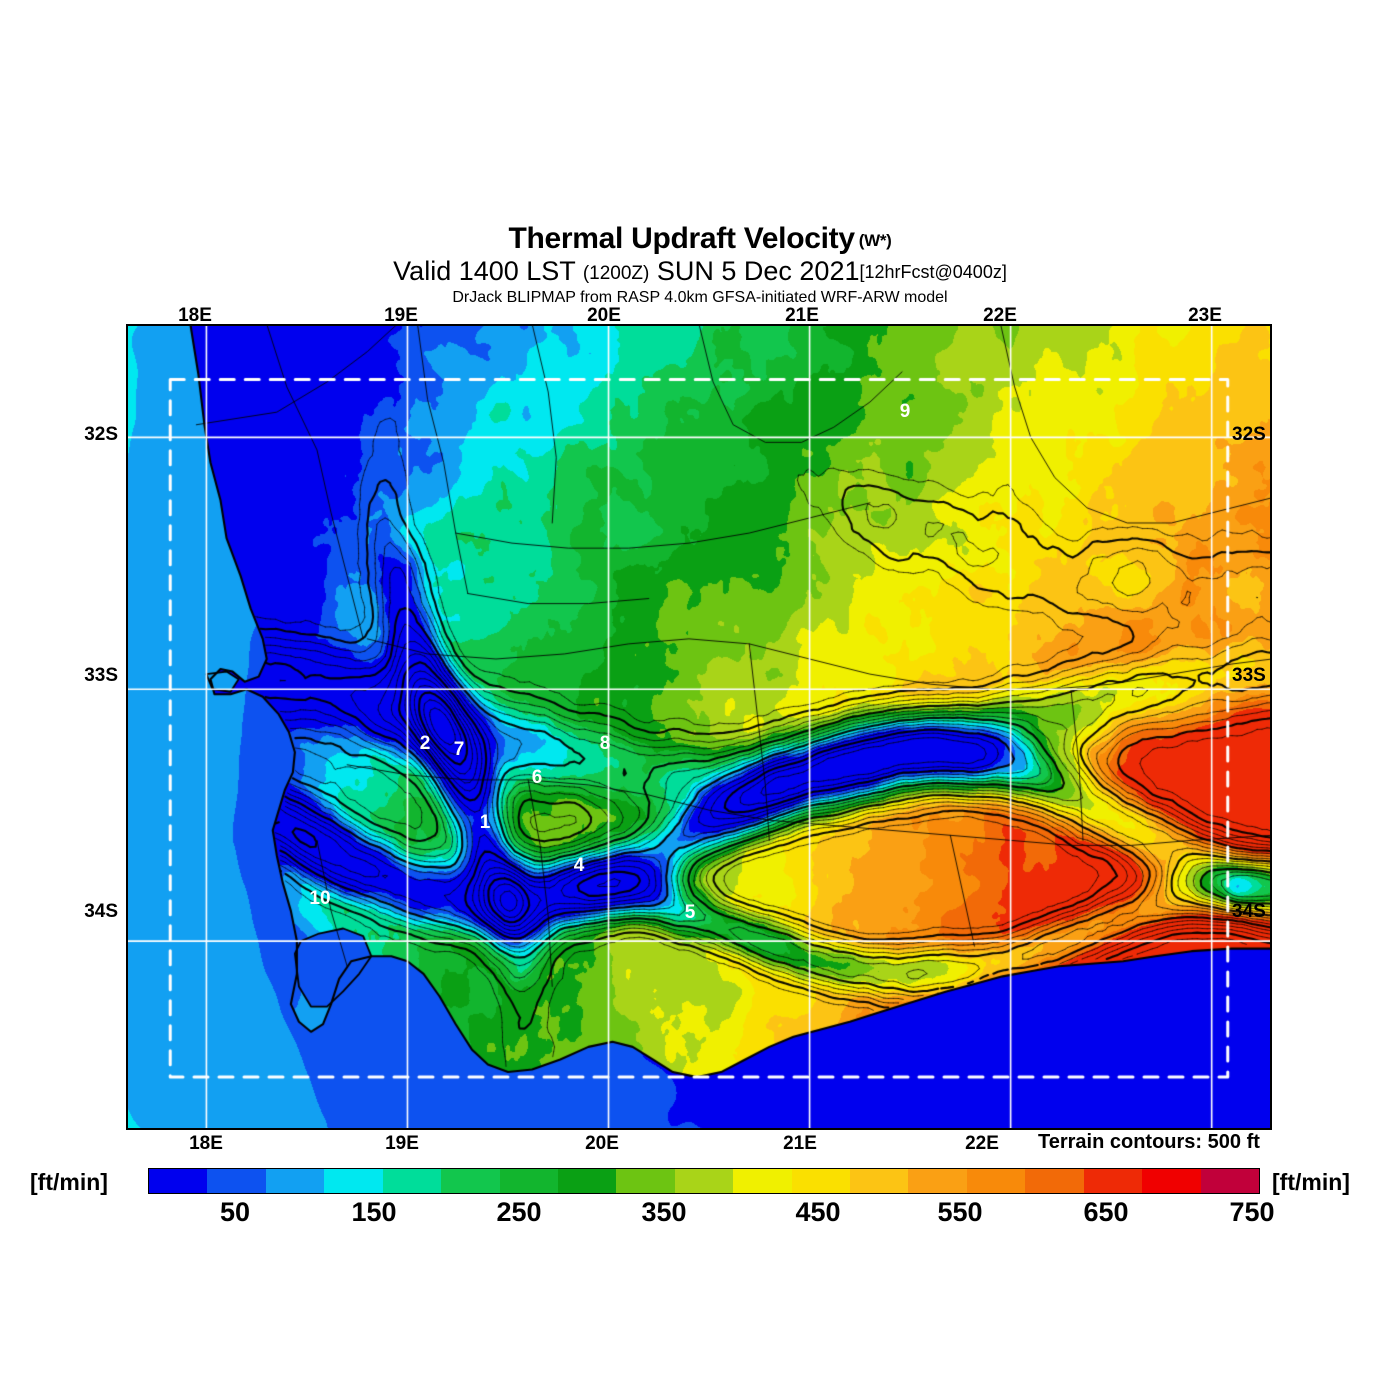 The width and height of the screenshot is (1400, 1400). I want to click on terrain-contour-note: Terrain contours: 500 ft, so click(1149, 1142).